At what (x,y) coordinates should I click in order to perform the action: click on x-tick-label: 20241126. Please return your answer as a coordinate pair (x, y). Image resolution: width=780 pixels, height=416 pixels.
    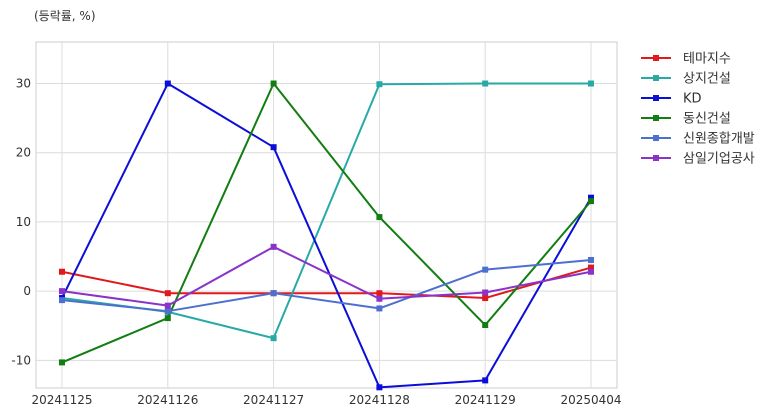
    Looking at the image, I should click on (167, 400).